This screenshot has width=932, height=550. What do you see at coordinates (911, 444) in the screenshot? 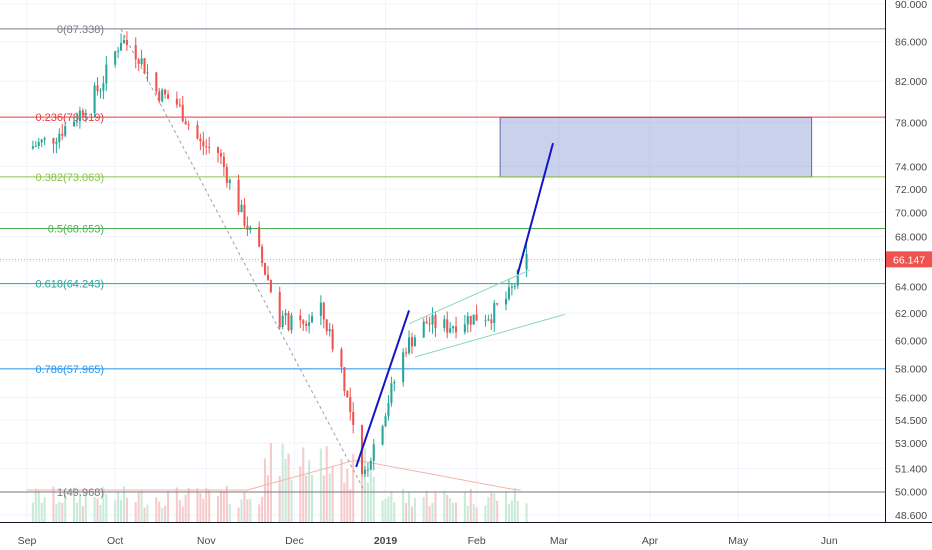
I see `price-tick-label: 53.000` at bounding box center [911, 444].